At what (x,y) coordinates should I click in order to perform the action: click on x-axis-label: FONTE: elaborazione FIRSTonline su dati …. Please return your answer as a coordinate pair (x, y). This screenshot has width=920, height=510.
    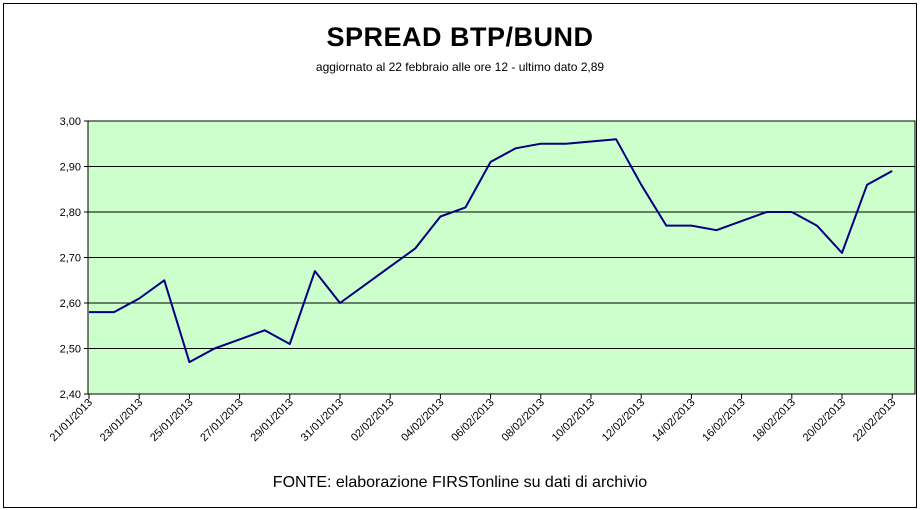
    Looking at the image, I should click on (460, 482).